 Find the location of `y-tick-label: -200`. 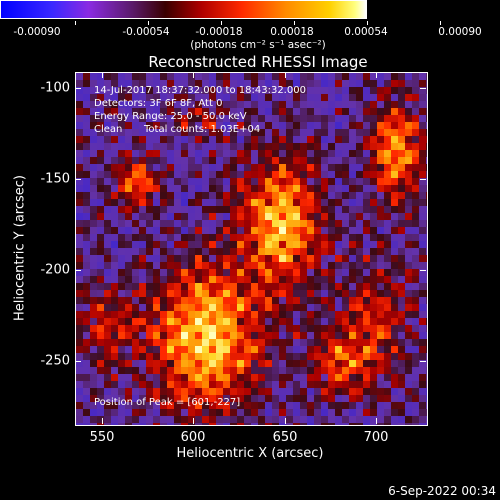

y-tick-label: -200 is located at coordinates (55, 270).